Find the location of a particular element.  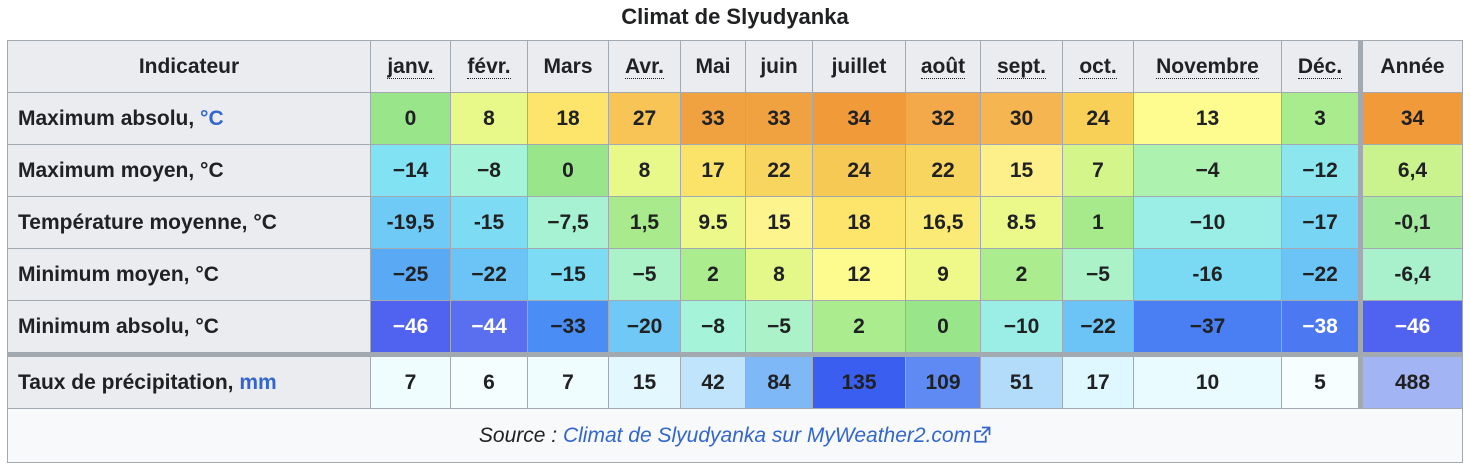

unit-link: mm is located at coordinates (258, 382).